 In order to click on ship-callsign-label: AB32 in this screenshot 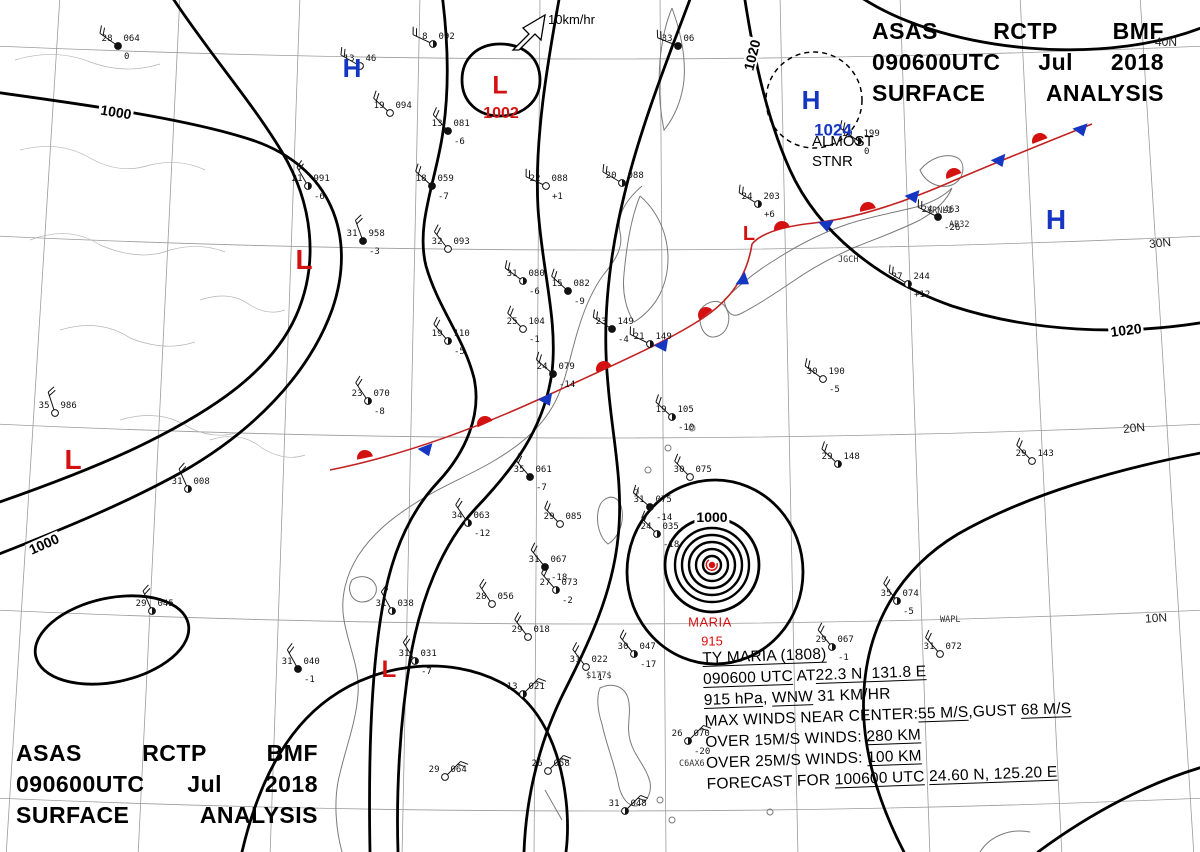, I will do `click(959, 225)`.